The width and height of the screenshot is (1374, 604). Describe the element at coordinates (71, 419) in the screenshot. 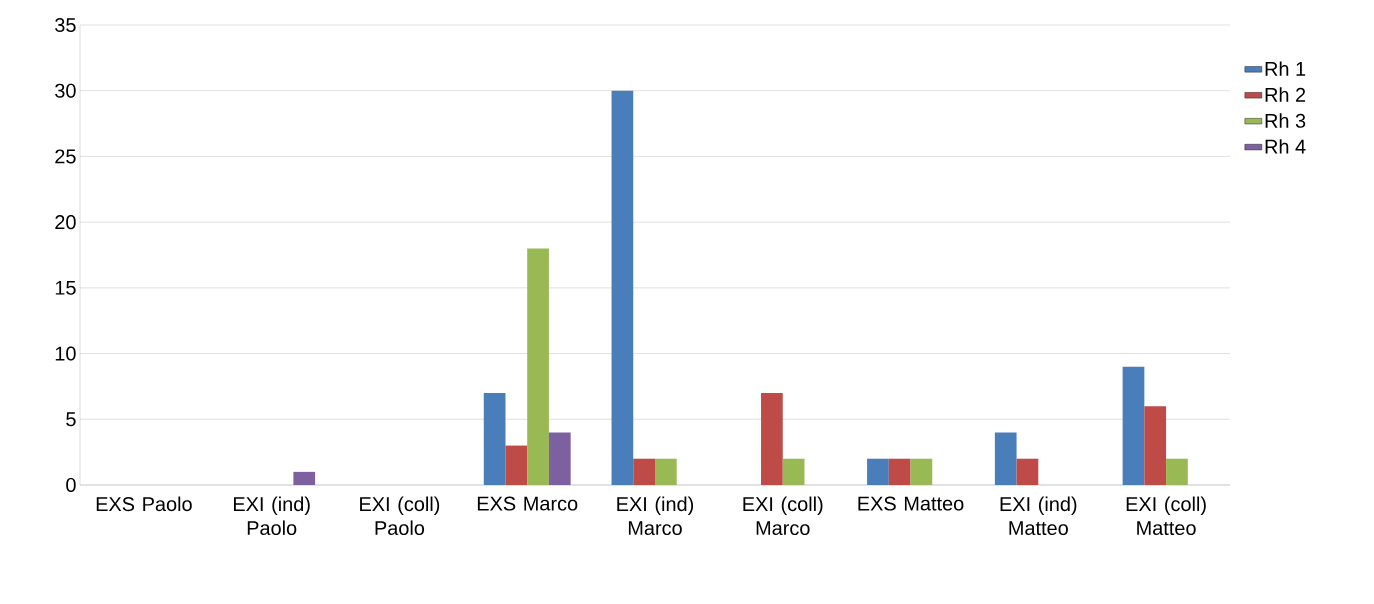

I see `y-tick-label: 5` at that location.